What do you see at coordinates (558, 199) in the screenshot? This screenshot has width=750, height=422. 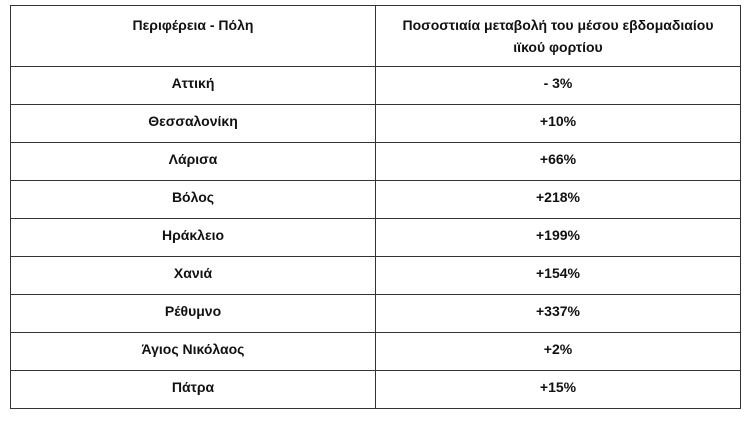 I see `change-cell: +218%` at bounding box center [558, 199].